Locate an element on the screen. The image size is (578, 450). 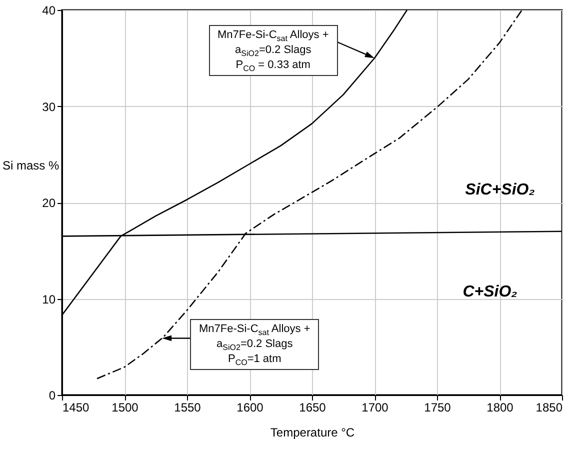
annotation: C+SiO₂ is located at coordinates (490, 291).